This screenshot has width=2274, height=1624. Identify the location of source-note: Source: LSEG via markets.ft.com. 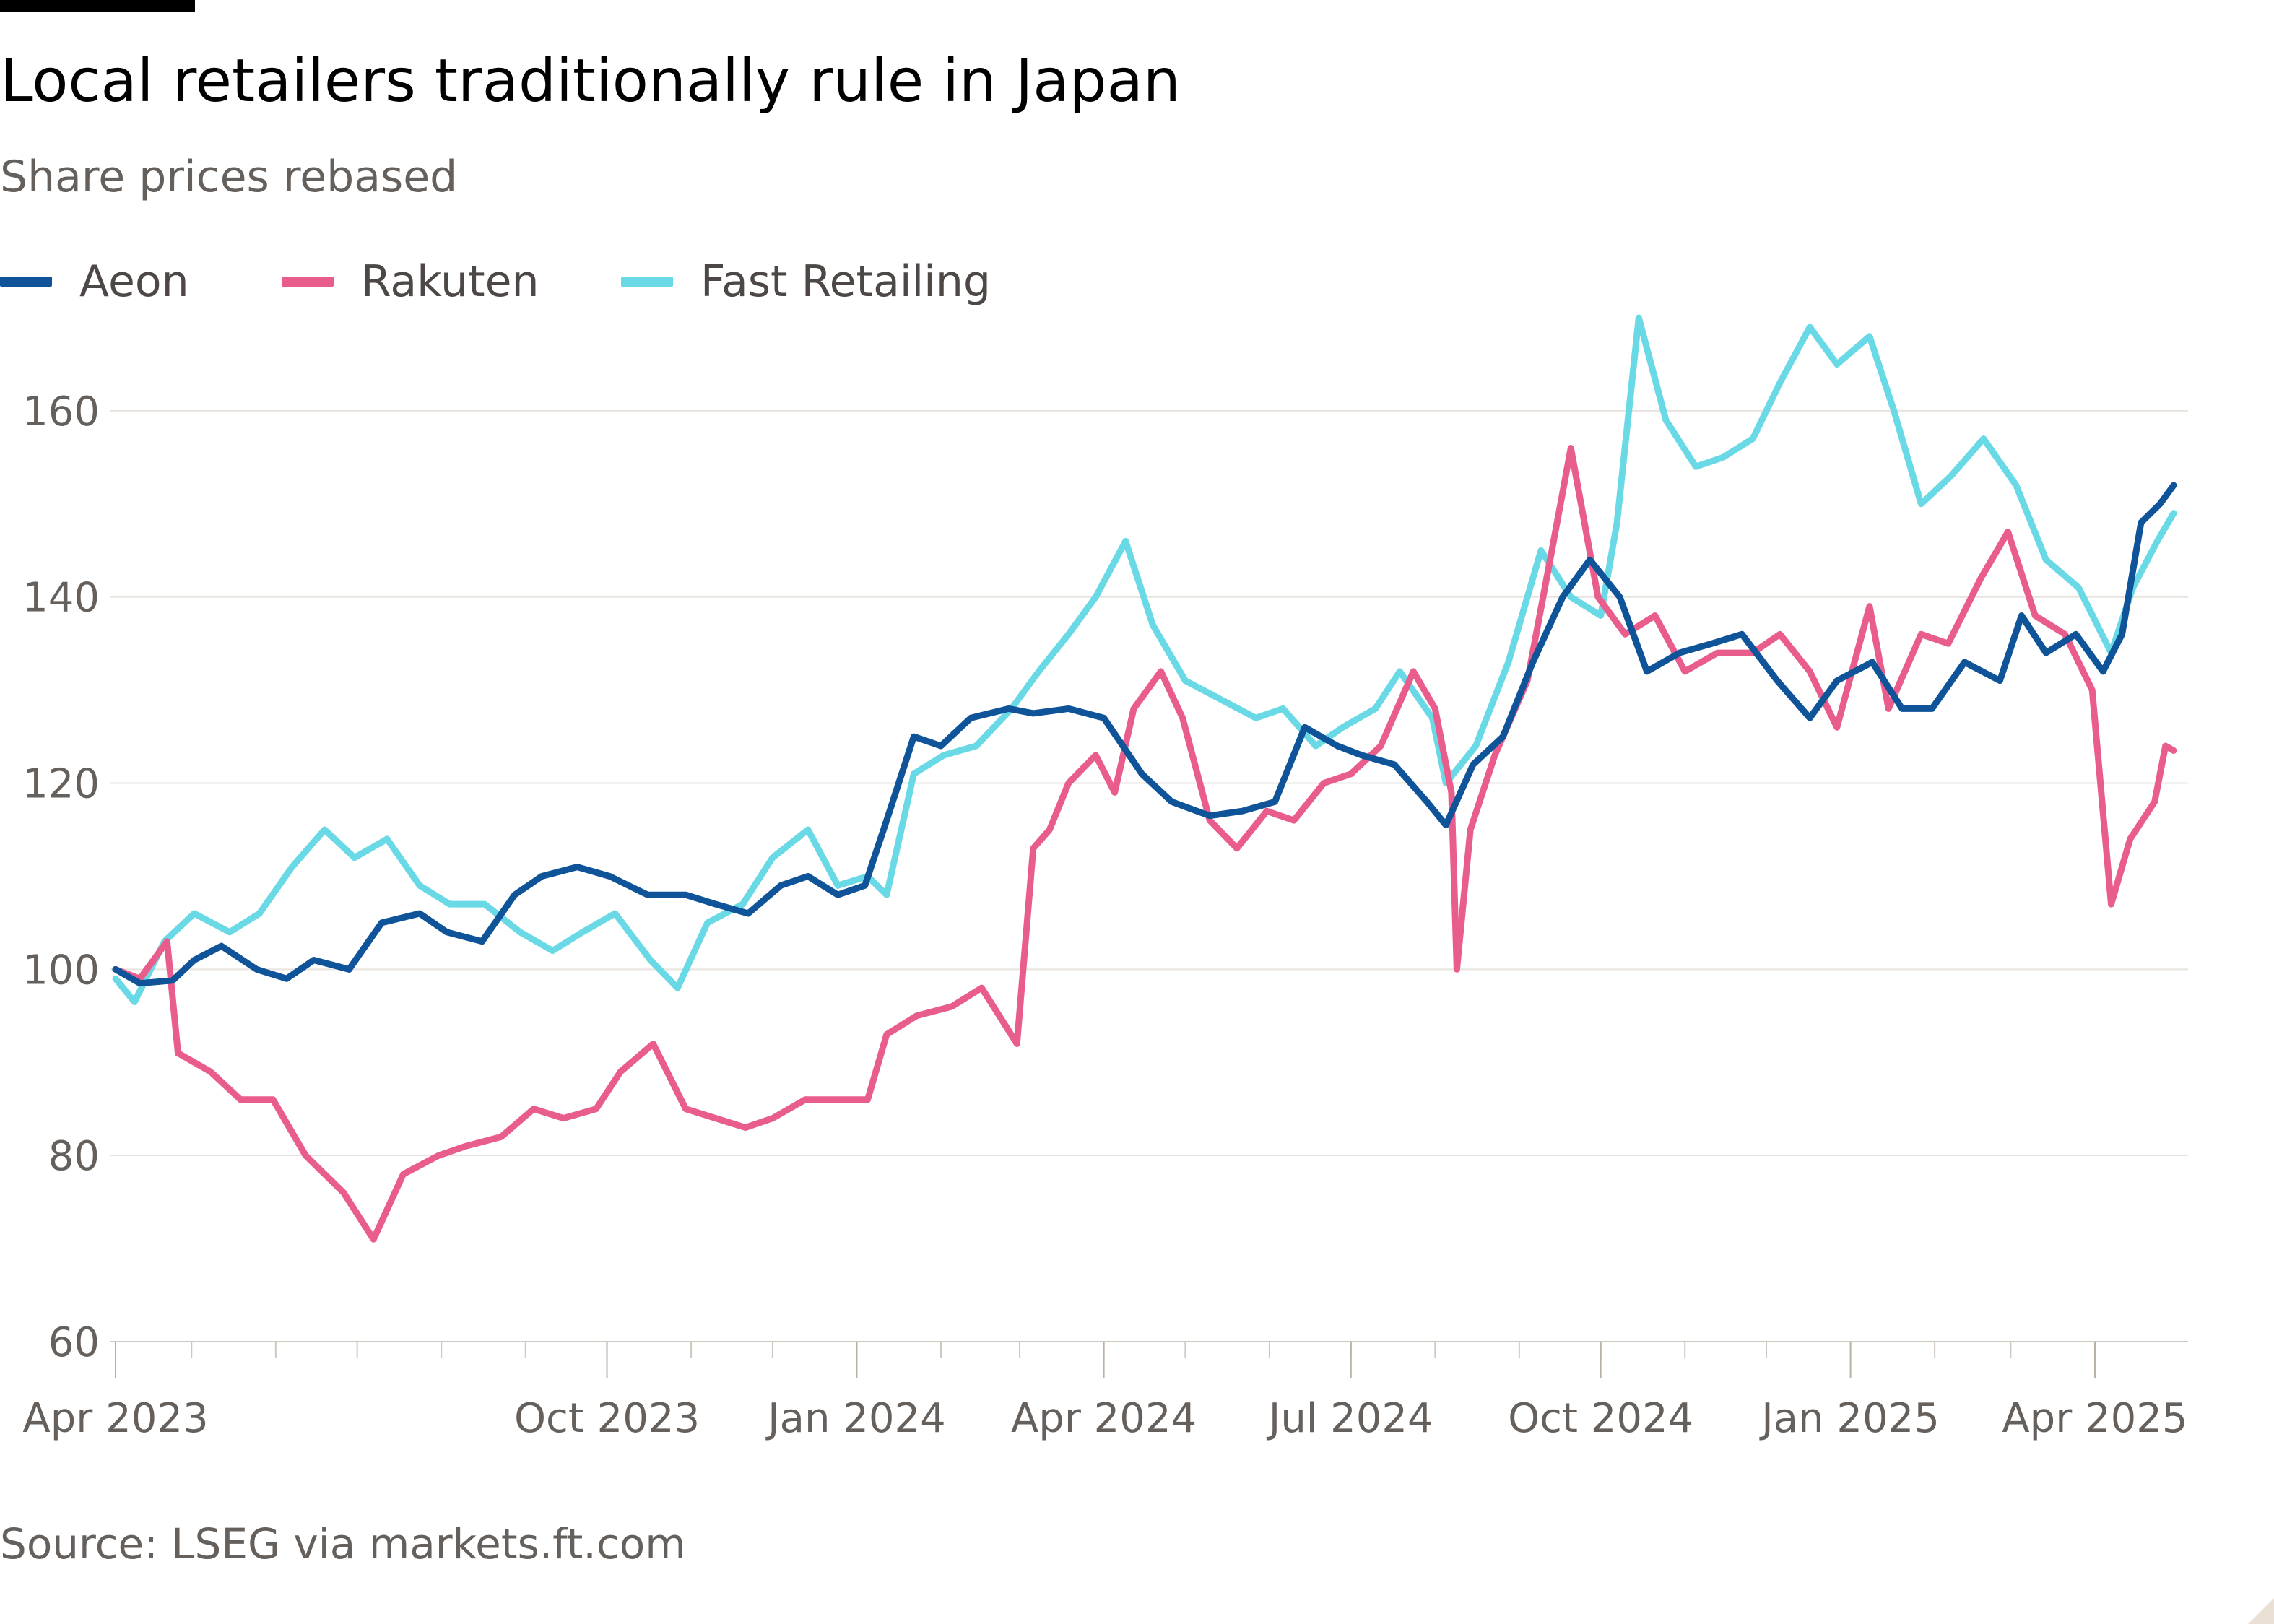
(343, 1543).